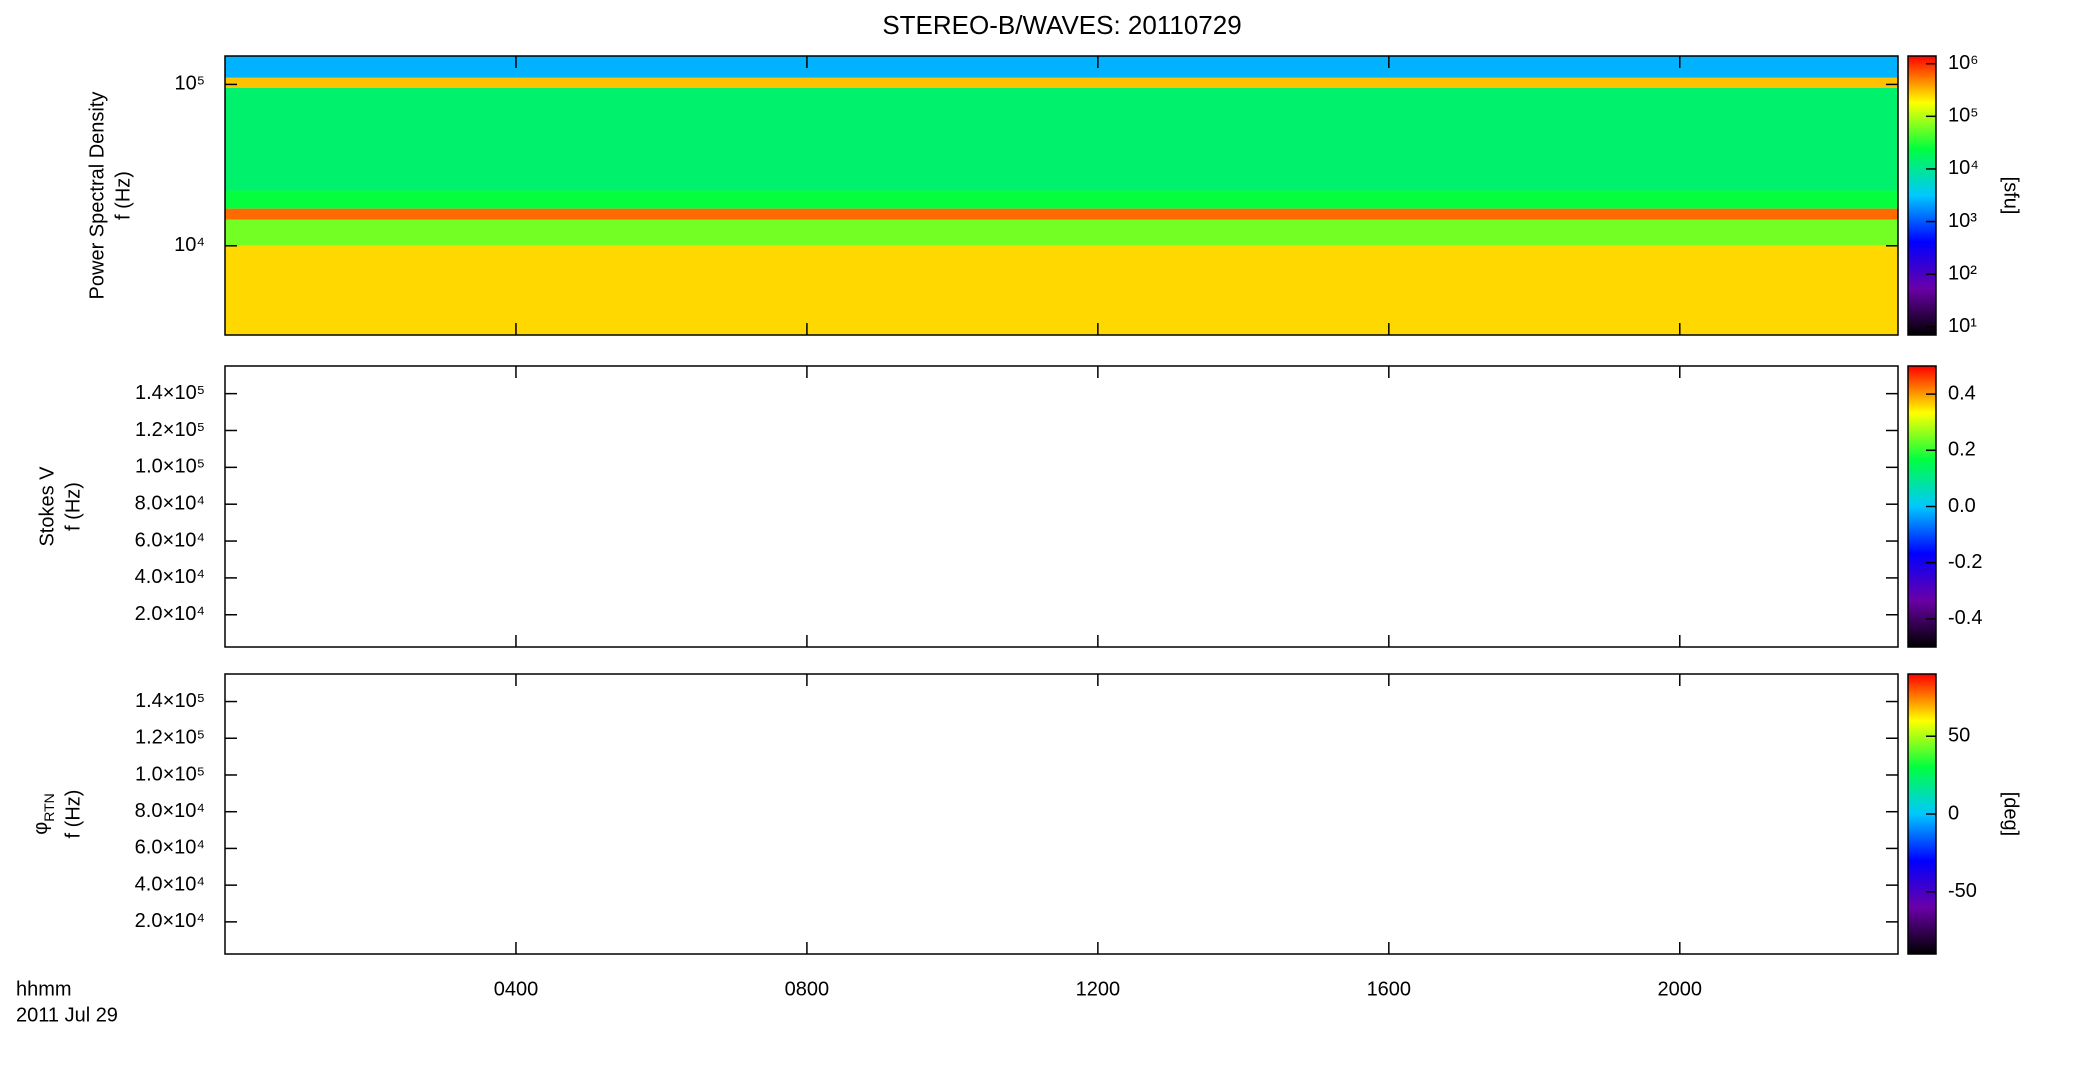  What do you see at coordinates (1965, 562) in the screenshot?
I see `colorbar-tick-label: -0.2` at bounding box center [1965, 562].